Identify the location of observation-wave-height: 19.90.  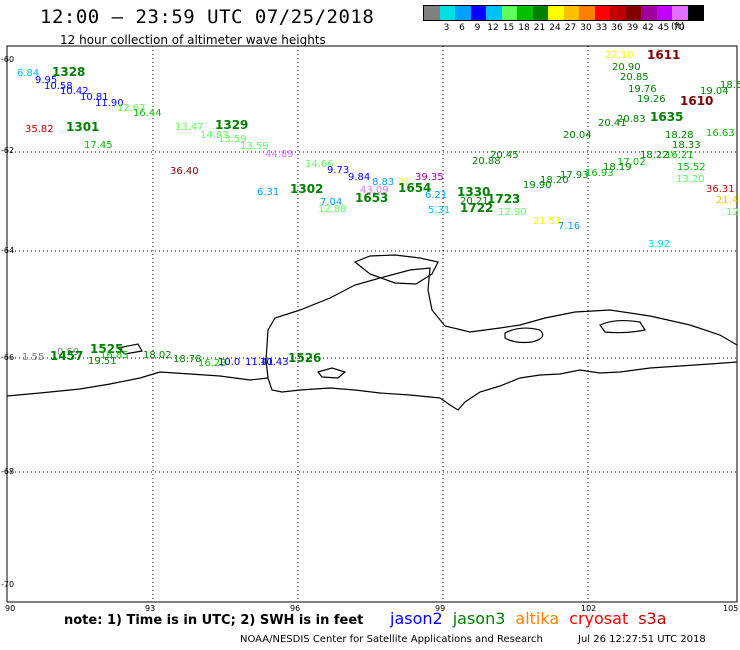
(537, 185).